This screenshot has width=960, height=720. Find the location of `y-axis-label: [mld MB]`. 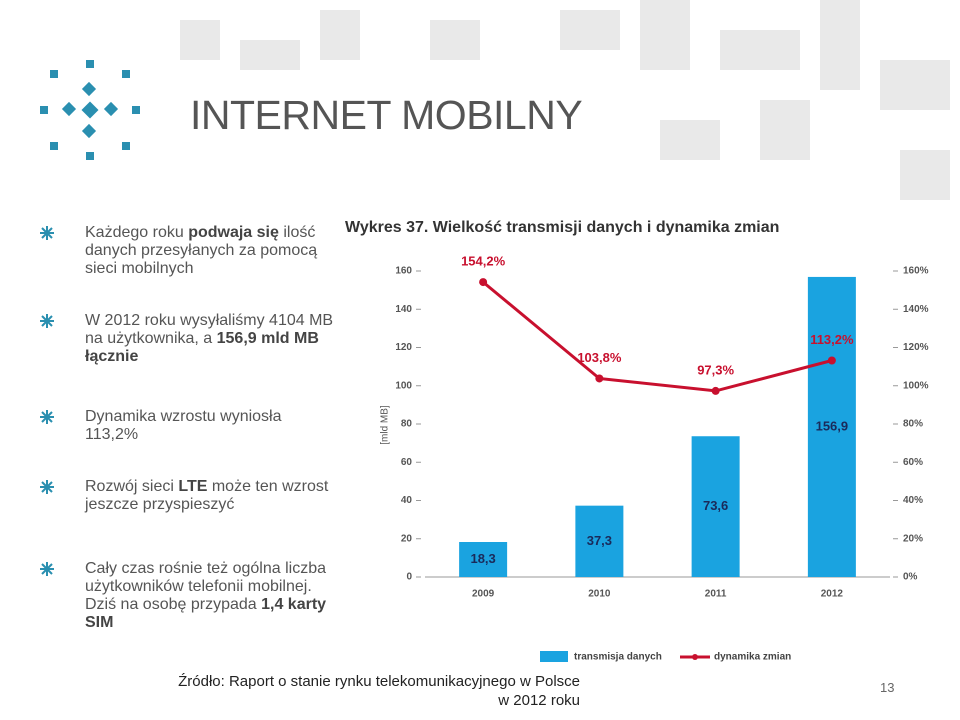

y-axis-label: [mld MB] is located at coordinates (385, 425).